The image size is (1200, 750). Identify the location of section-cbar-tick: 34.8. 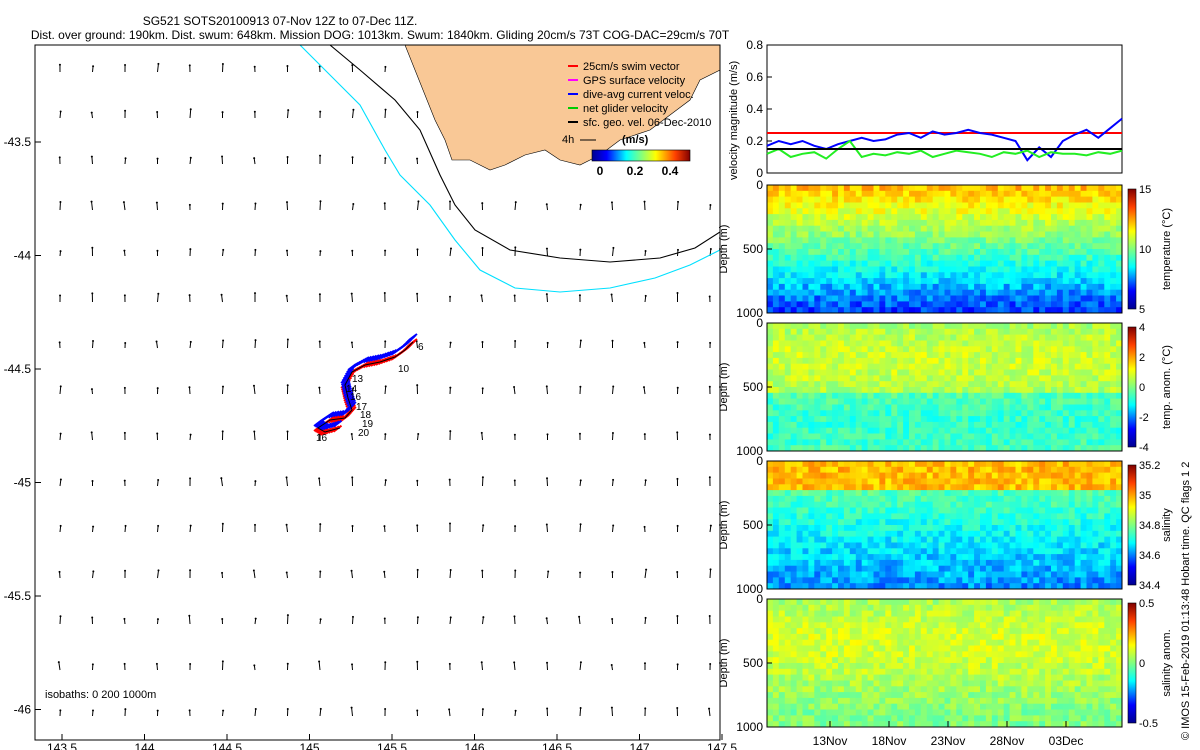
(1149, 526).